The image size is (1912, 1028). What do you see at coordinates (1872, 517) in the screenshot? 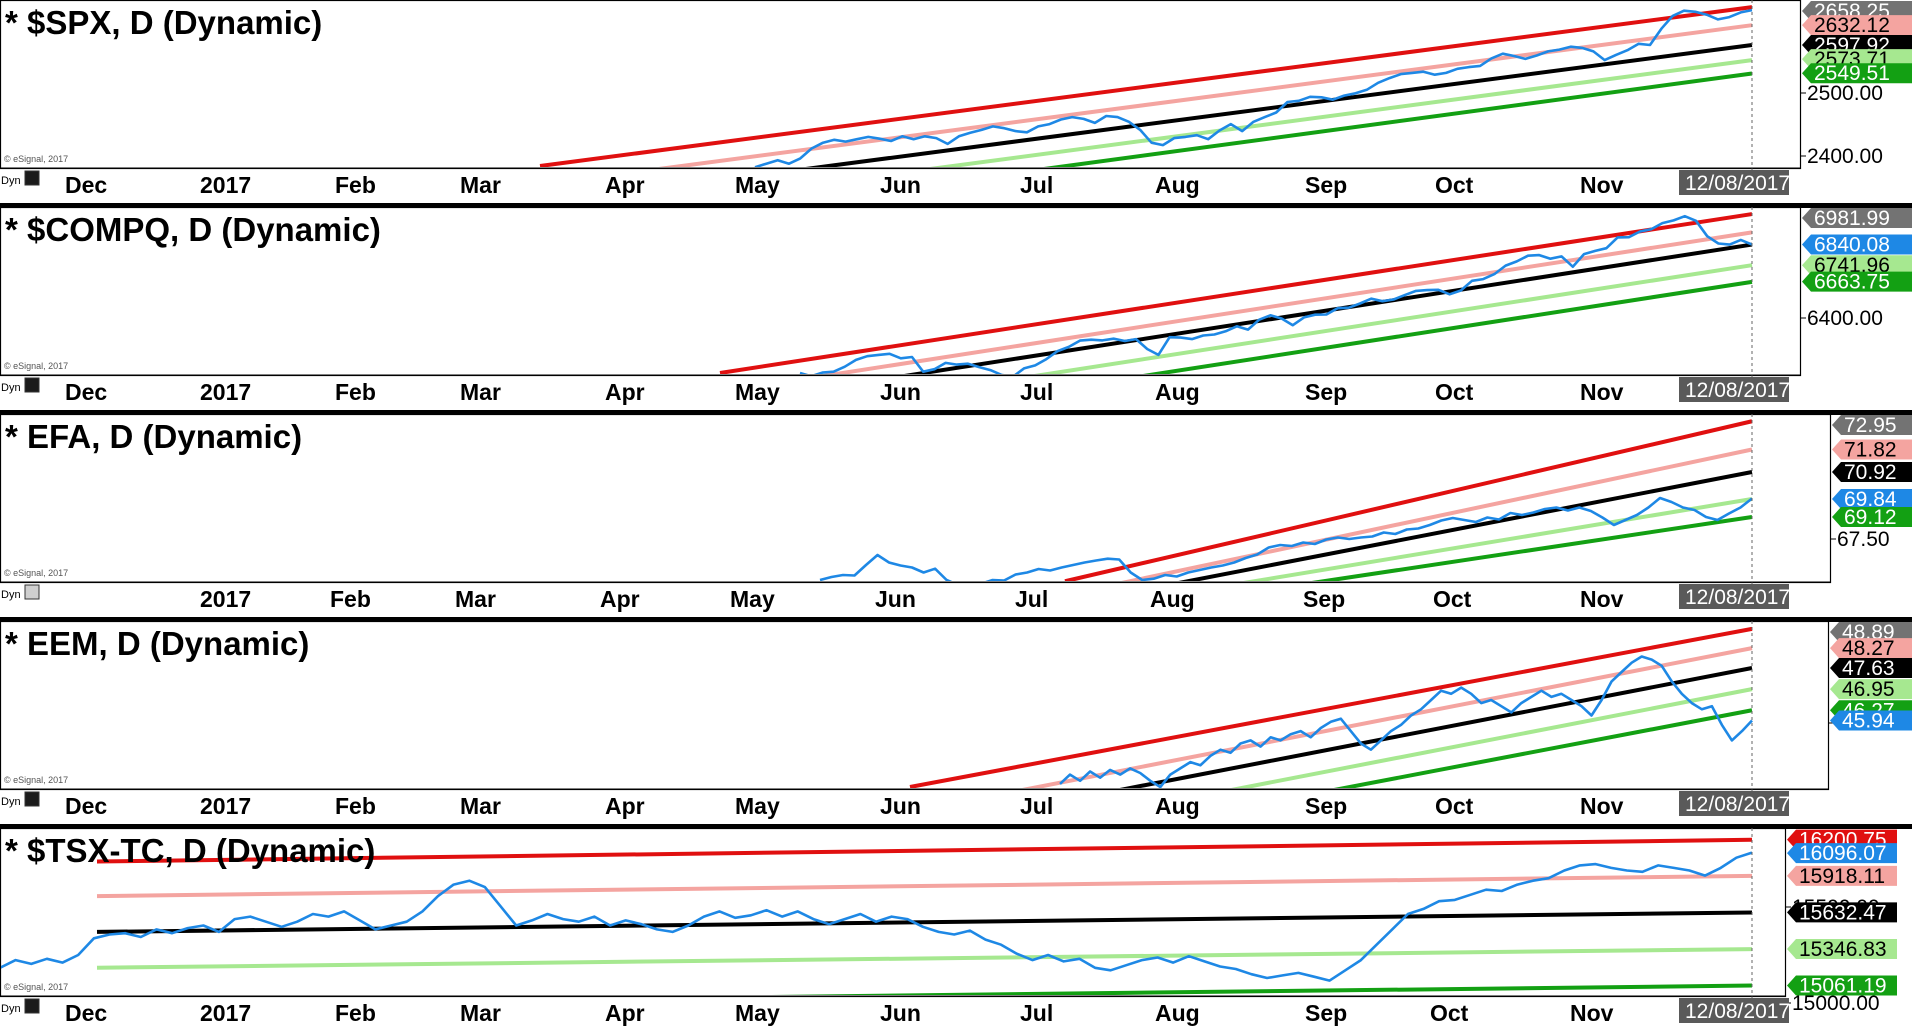
I see `value-badge: 69.12` at bounding box center [1872, 517].